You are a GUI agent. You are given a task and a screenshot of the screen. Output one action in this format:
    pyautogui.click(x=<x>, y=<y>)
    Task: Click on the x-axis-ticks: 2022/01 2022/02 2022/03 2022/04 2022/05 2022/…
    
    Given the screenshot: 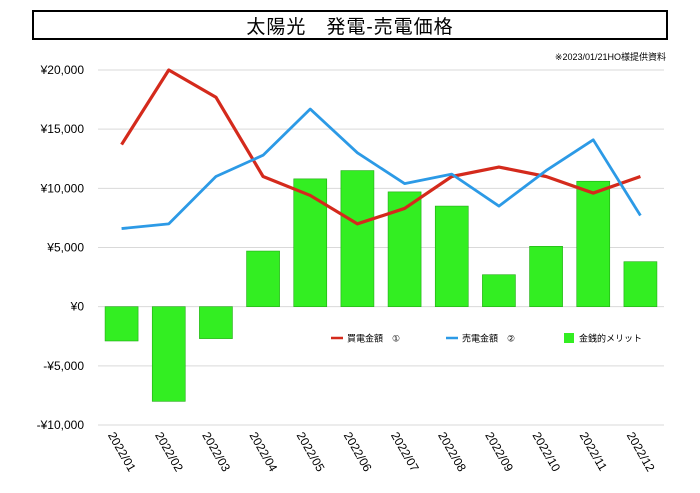 What is the action you would take?
    pyautogui.click(x=381, y=452)
    